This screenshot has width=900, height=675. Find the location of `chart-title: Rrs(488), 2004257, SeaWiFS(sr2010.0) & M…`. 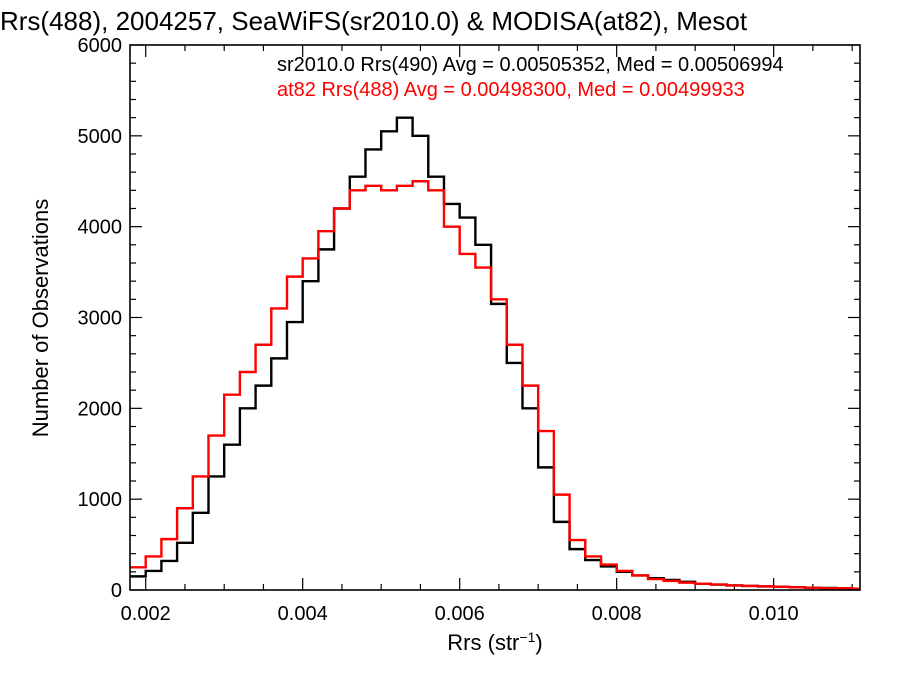

chart-title: Rrs(488), 2004257, SeaWiFS(sr2010.0) & M… is located at coordinates (374, 21).